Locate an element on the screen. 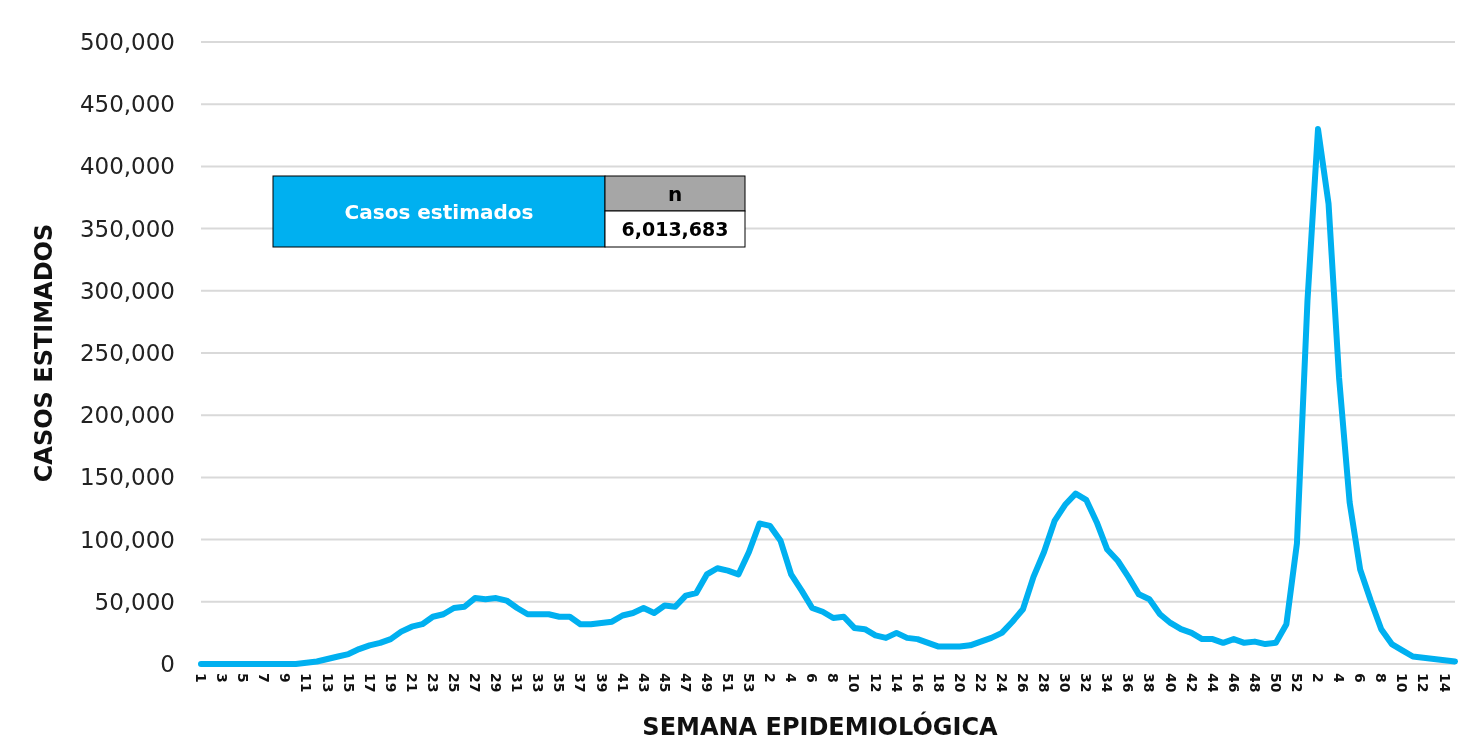 The width and height of the screenshot is (1477, 749). x-tick-label: 47 is located at coordinates (685, 683).